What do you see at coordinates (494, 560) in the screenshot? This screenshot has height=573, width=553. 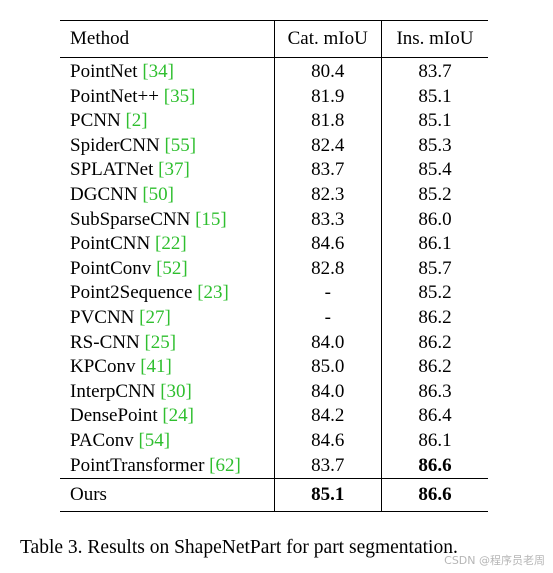 I see `watermark: CSDN @程序员老周` at bounding box center [494, 560].